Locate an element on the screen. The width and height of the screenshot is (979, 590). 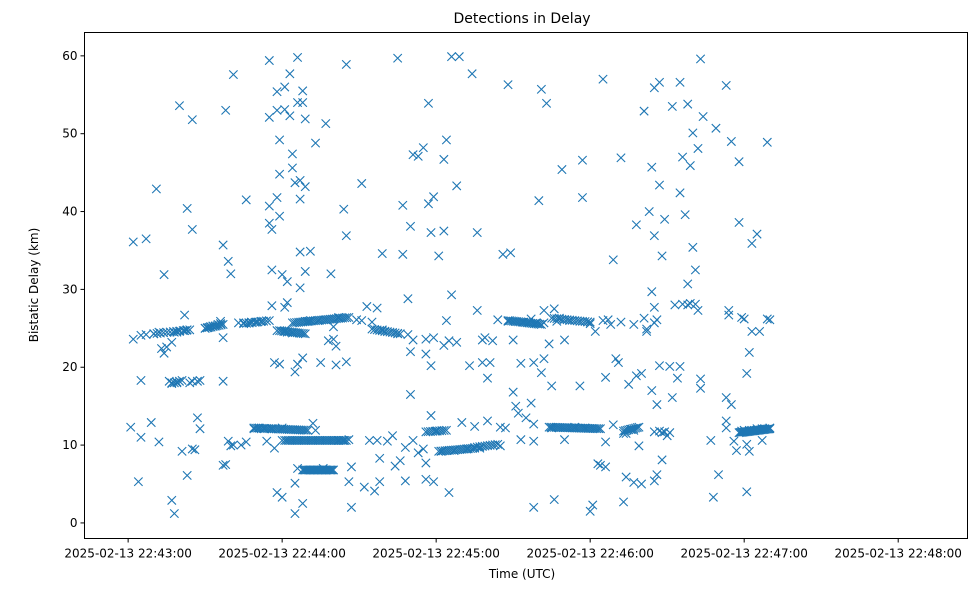
y-tick-label: 30 is located at coordinates (69, 289).